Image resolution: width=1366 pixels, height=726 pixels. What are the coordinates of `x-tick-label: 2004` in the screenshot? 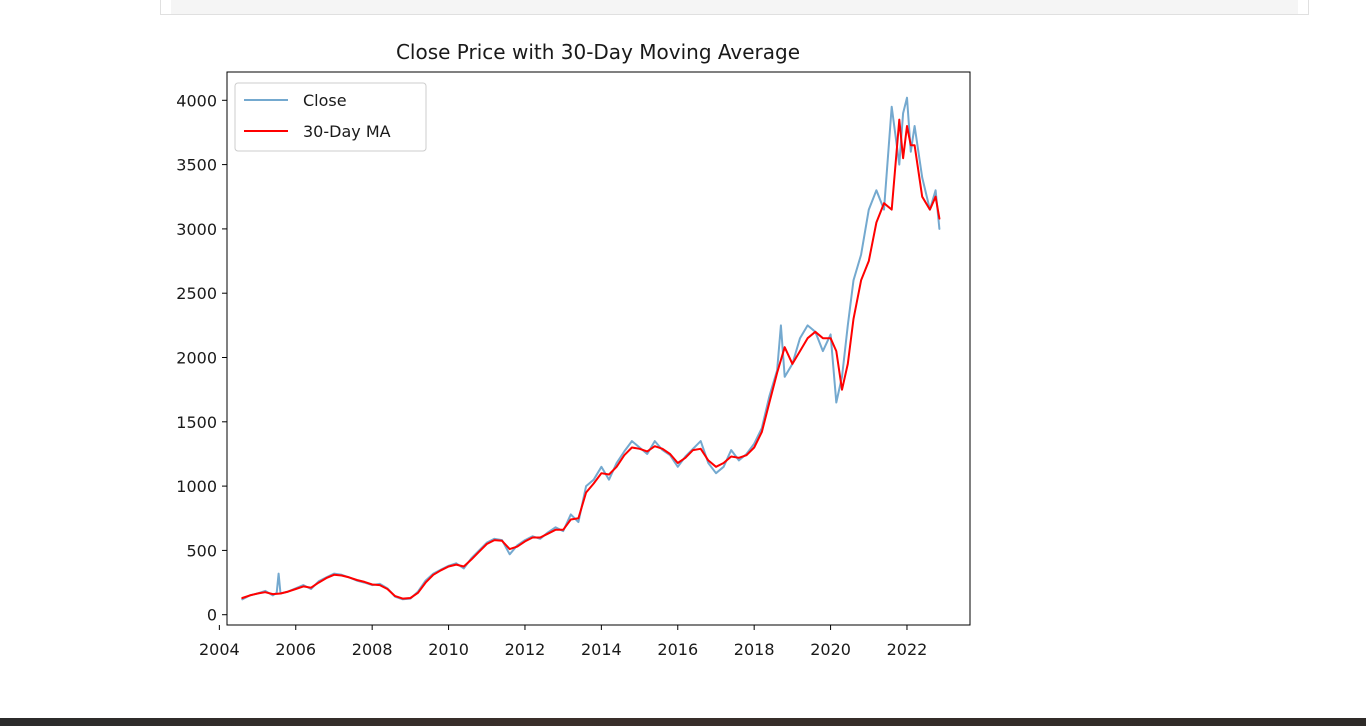 It's located at (219, 649).